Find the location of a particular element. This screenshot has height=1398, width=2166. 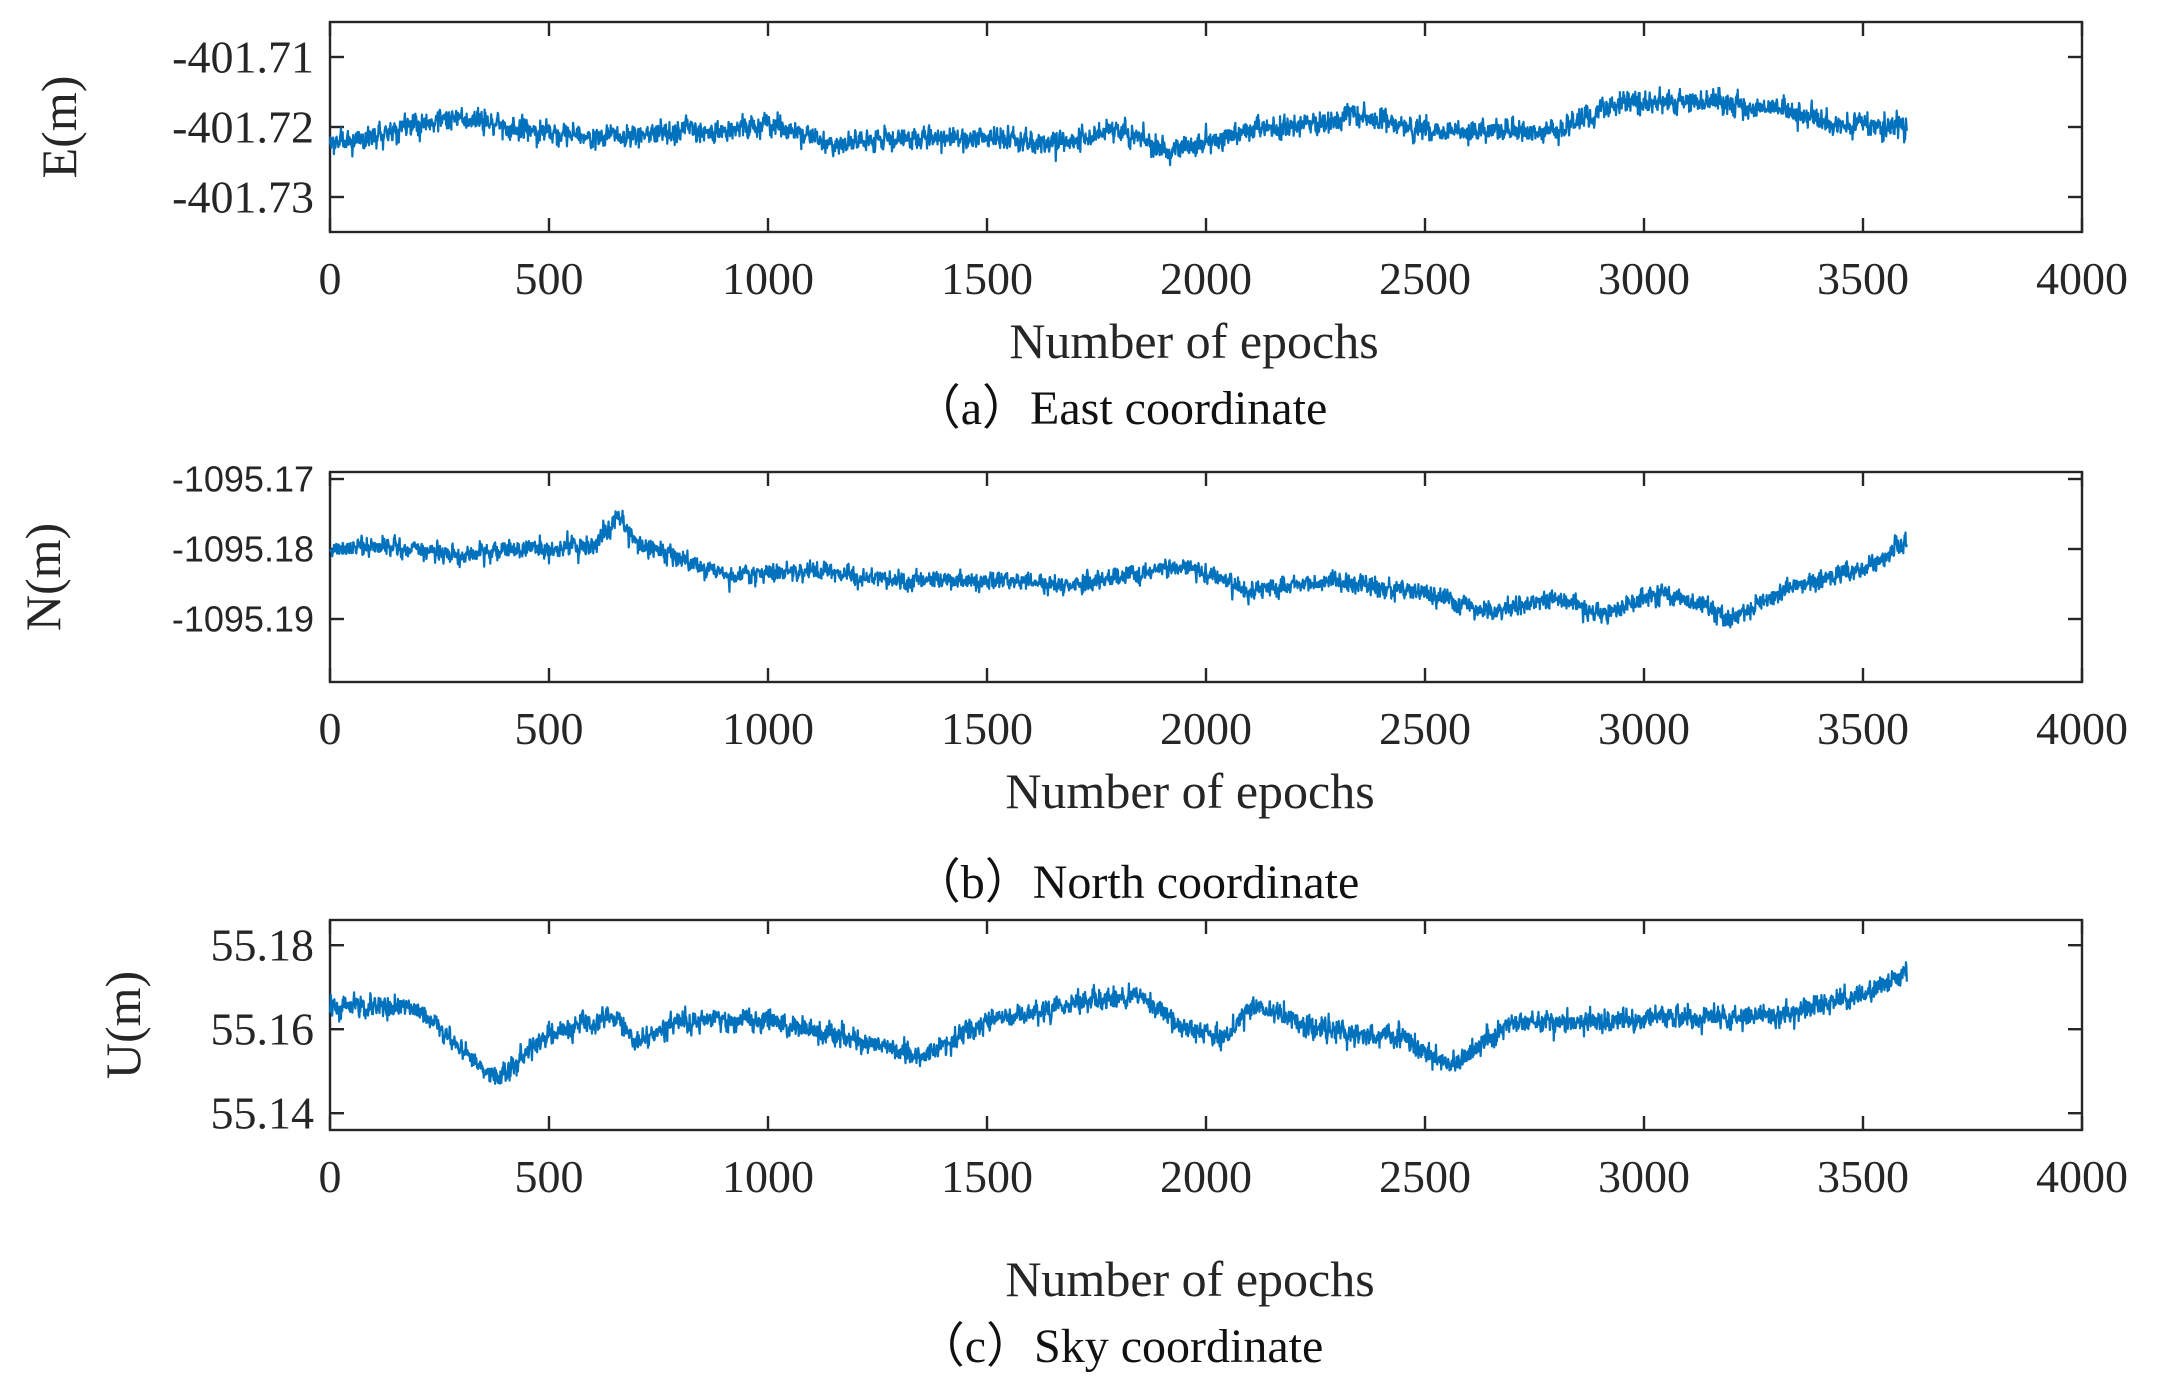

north-x-tick-label: 500 is located at coordinates (549, 728).